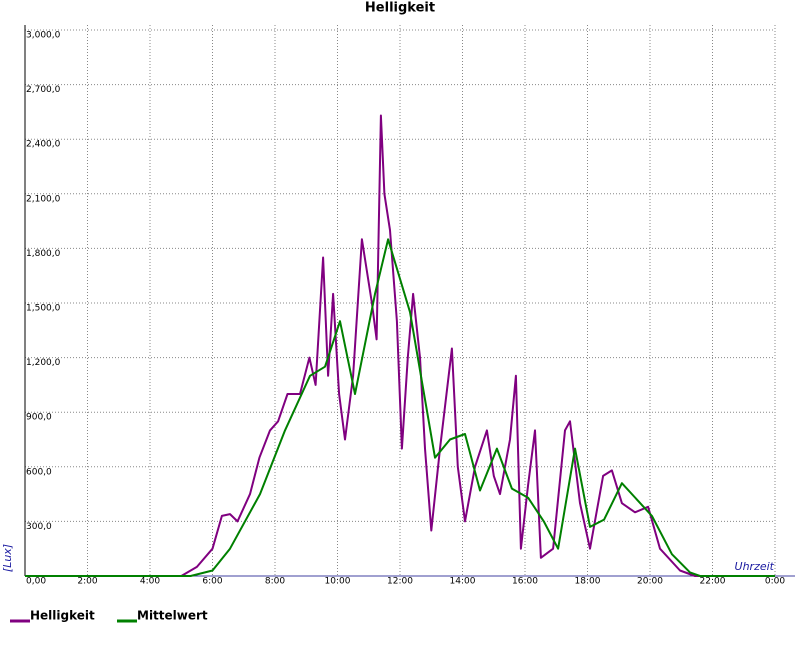 This screenshot has height=650, width=800. What do you see at coordinates (39, 527) in the screenshot?
I see `y-tick-label: 300,0` at bounding box center [39, 527].